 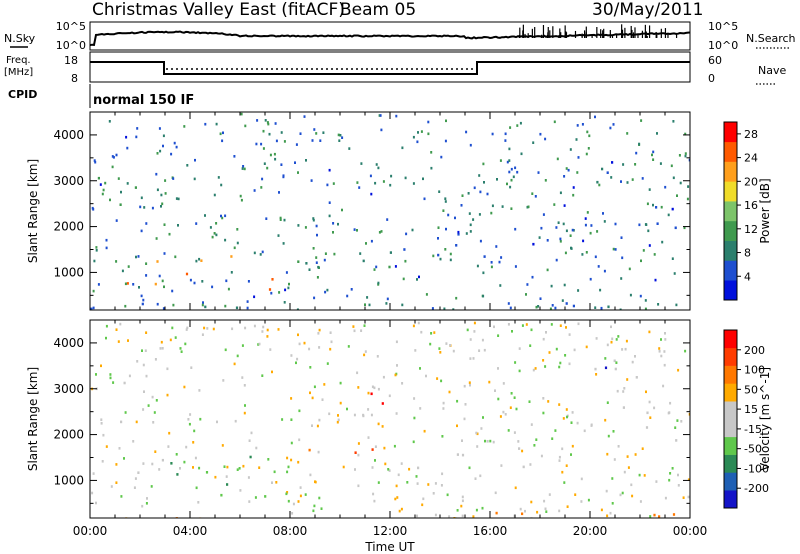 I want to click on colorbar-tick-label: -200, so click(x=756, y=488).